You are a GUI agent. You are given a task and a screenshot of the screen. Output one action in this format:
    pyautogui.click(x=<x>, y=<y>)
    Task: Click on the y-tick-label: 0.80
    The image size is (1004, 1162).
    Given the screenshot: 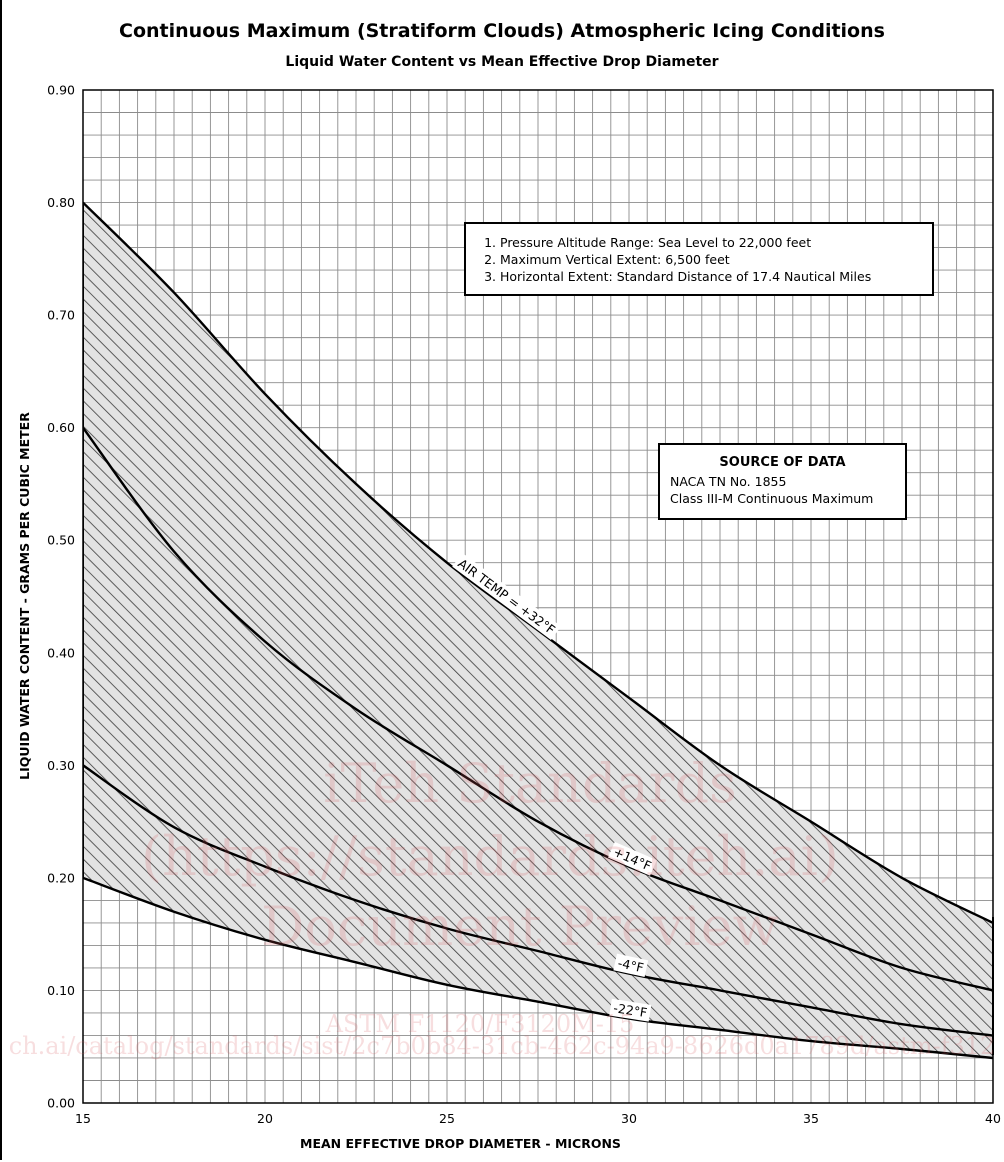 What is the action you would take?
    pyautogui.click(x=61, y=202)
    